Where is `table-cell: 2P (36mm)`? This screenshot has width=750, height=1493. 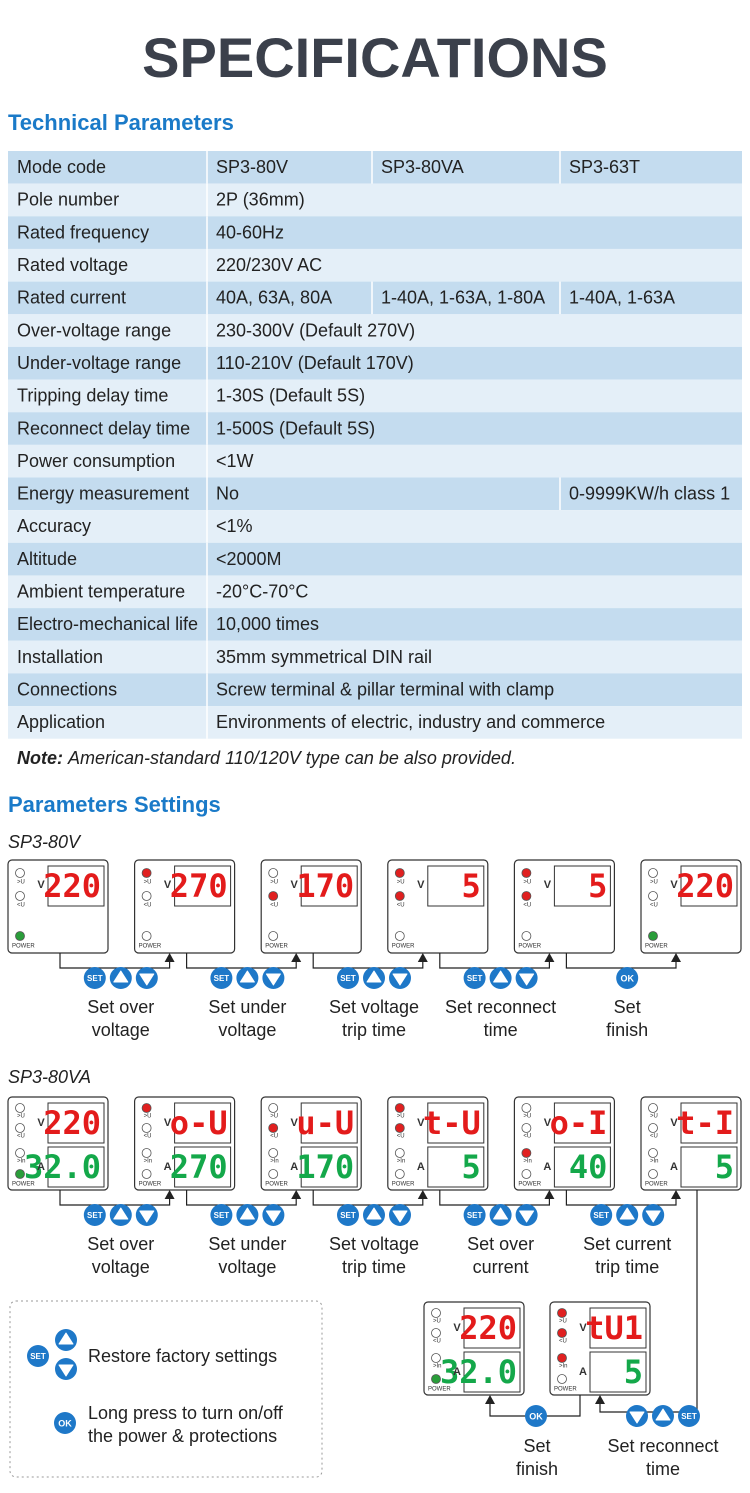 table-cell: 2P (36mm) is located at coordinates (260, 200).